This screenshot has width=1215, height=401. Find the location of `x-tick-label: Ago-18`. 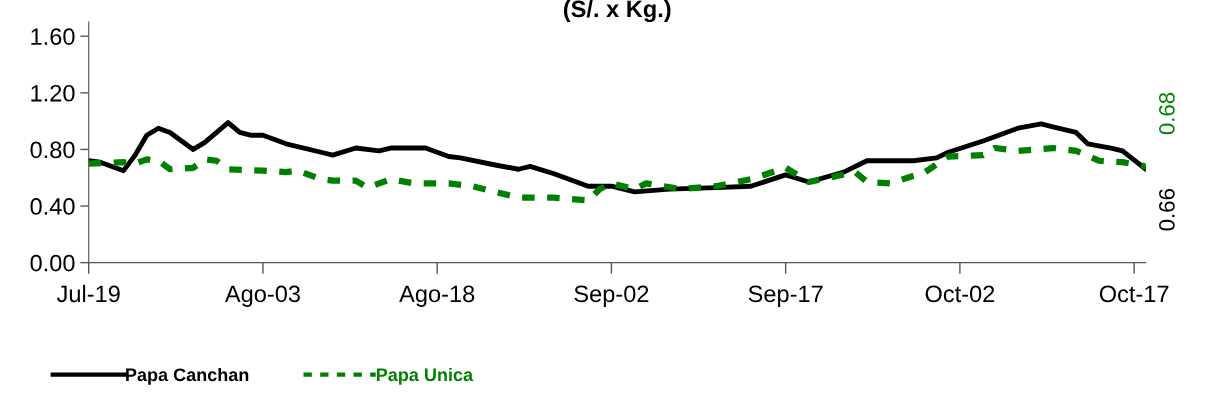

x-tick-label: Ago-18 is located at coordinates (437, 296).